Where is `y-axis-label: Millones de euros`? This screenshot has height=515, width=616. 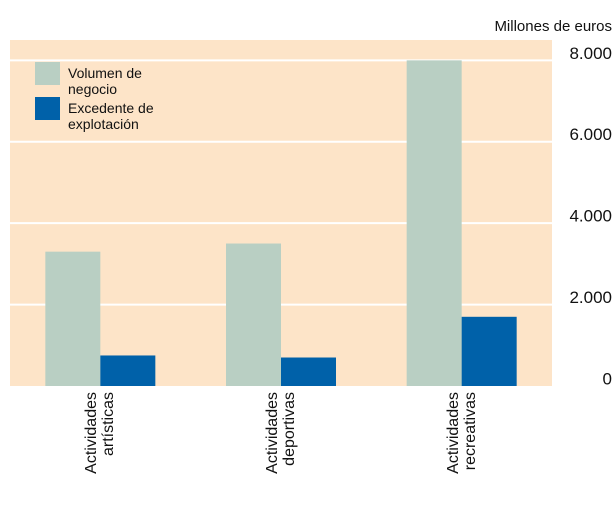 y-axis-label: Millones de euros is located at coordinates (553, 26).